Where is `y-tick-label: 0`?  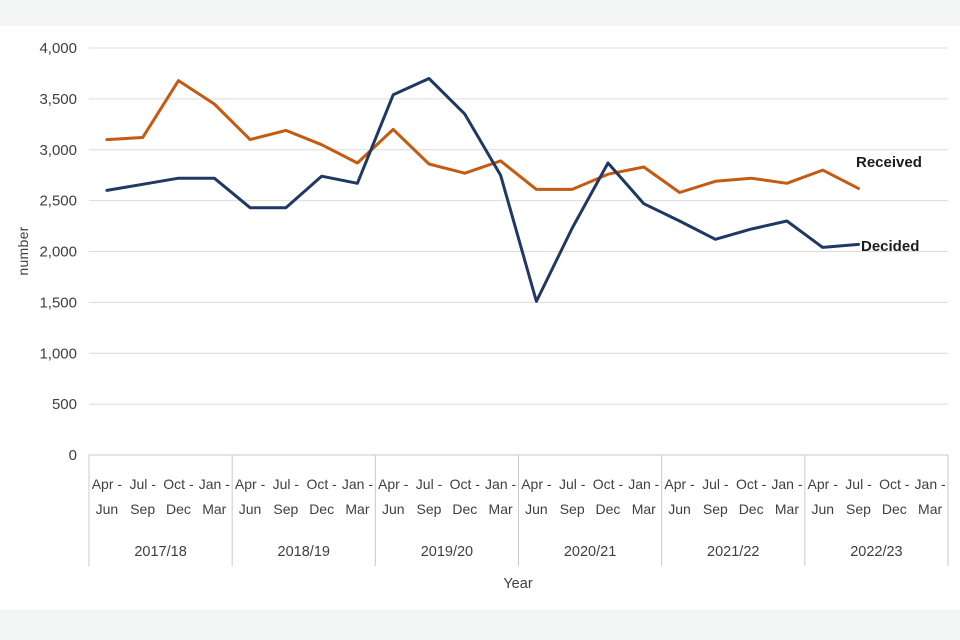
y-tick-label: 0 is located at coordinates (73, 455).